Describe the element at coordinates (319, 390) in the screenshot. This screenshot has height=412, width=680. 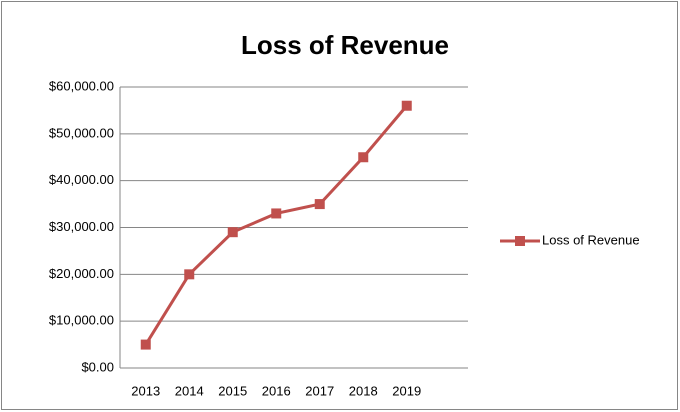
I see `x-tick-label: 2017` at that location.